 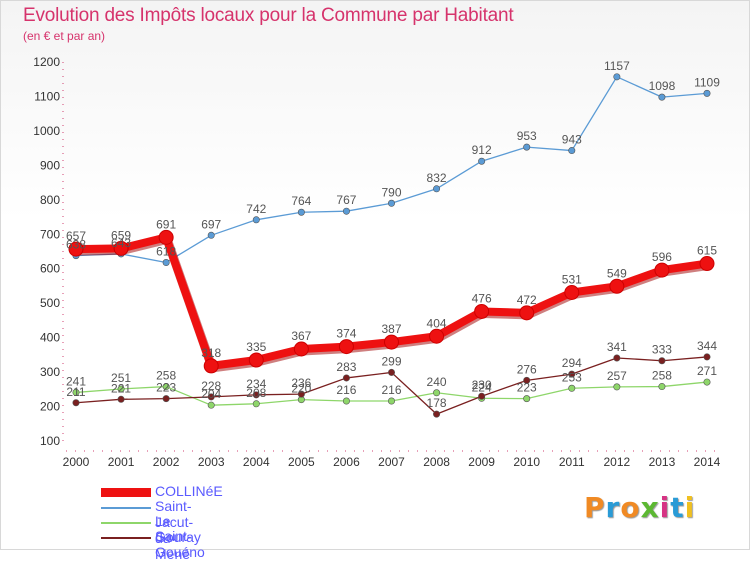 I want to click on data-label: 596, so click(x=662, y=257).